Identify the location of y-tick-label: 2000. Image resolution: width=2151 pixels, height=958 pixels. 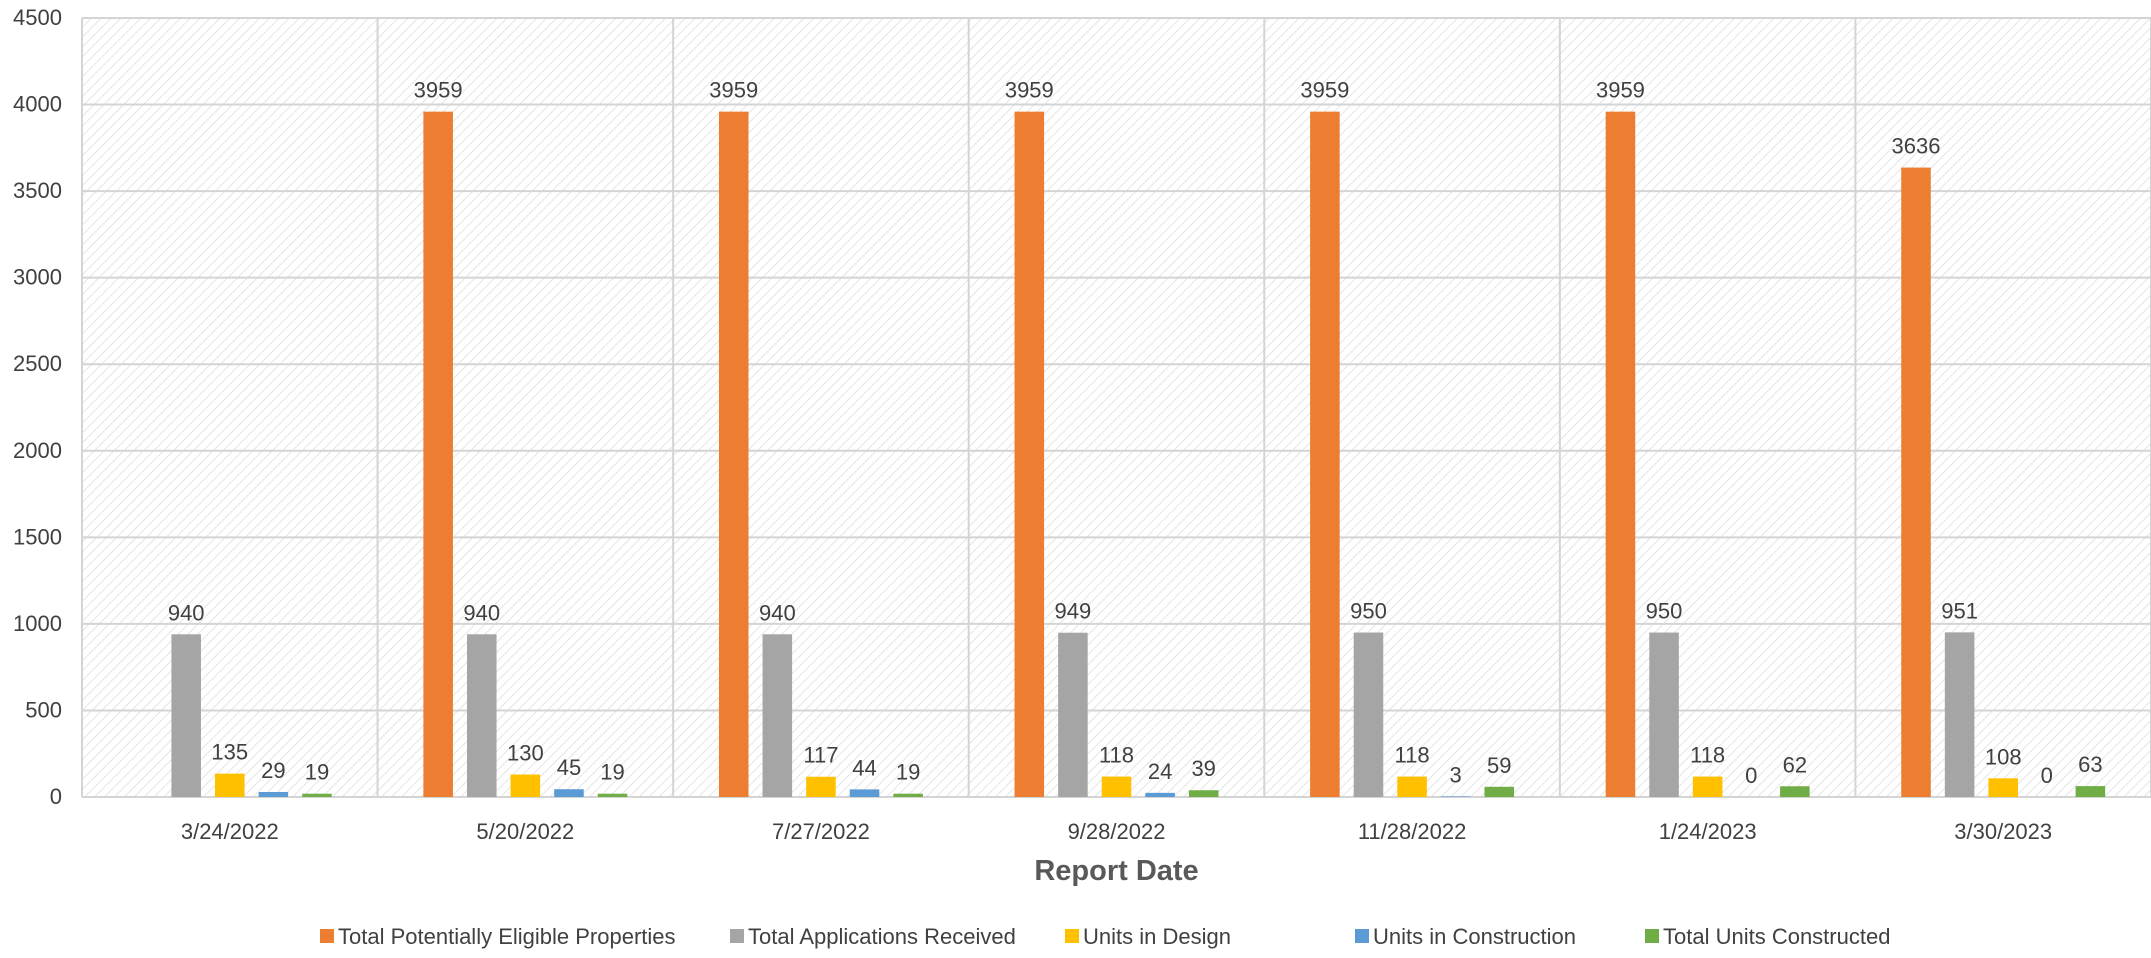
(37, 450).